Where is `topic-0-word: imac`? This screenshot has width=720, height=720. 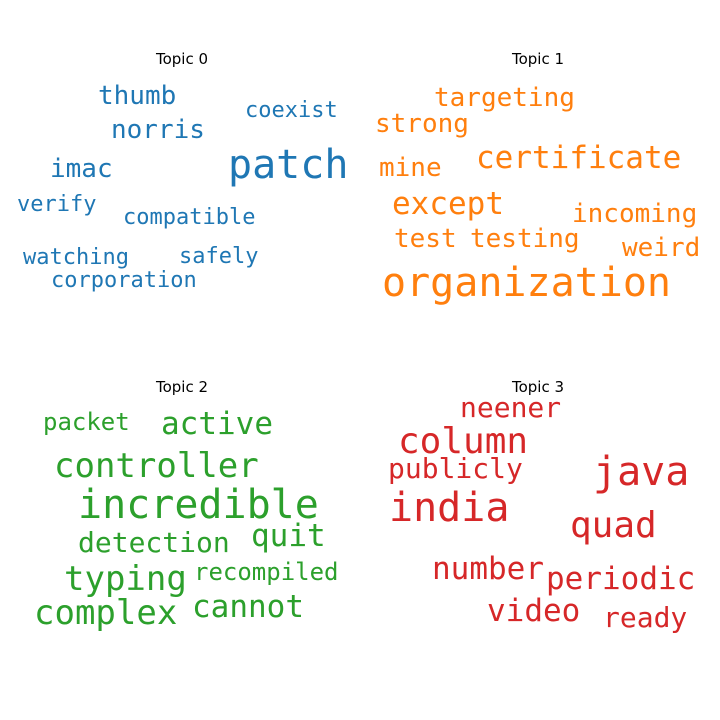
topic-0-word: imac is located at coordinates (81, 169).